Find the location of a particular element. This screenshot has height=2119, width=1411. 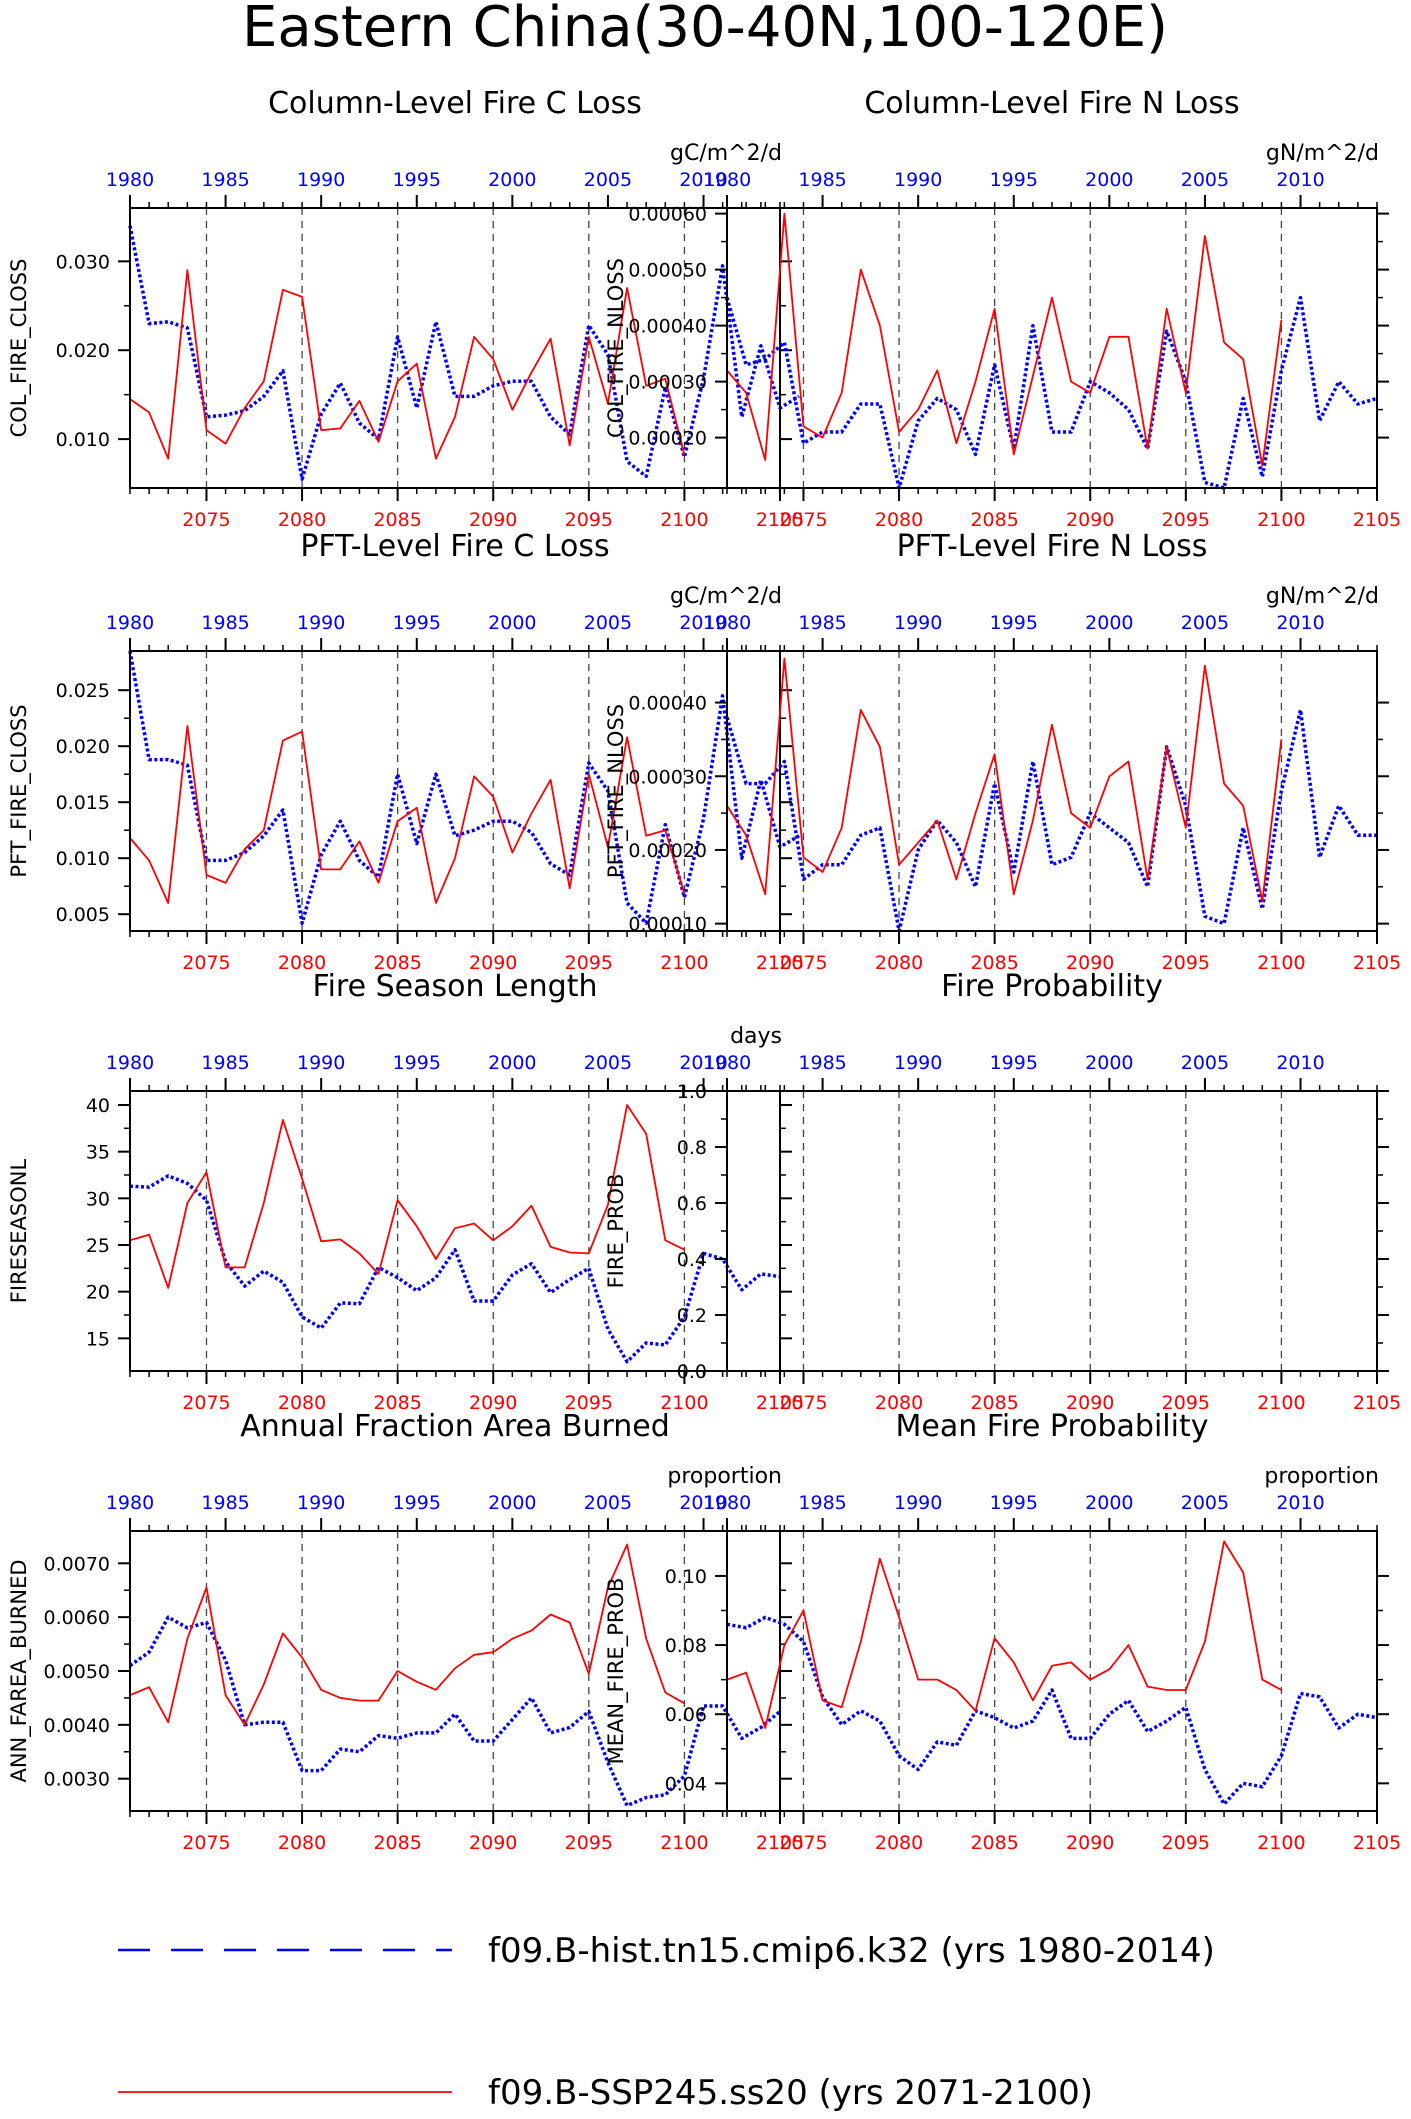

y-tick-label: 0.00050 is located at coordinates (667, 271).